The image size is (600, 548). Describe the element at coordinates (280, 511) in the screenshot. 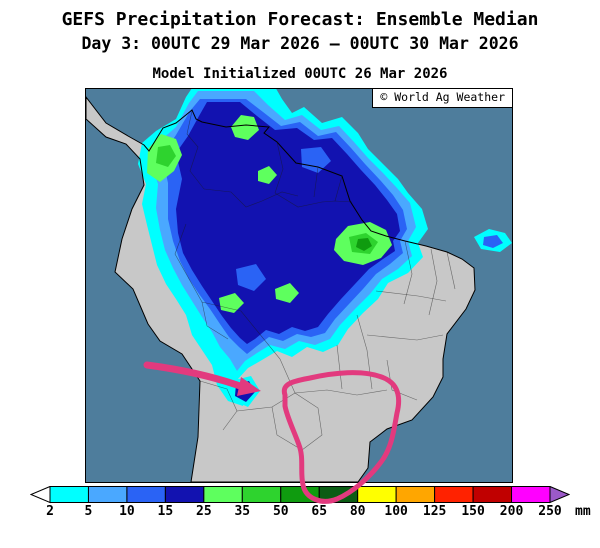

I see `colorbar-tick-50: 50` at that location.